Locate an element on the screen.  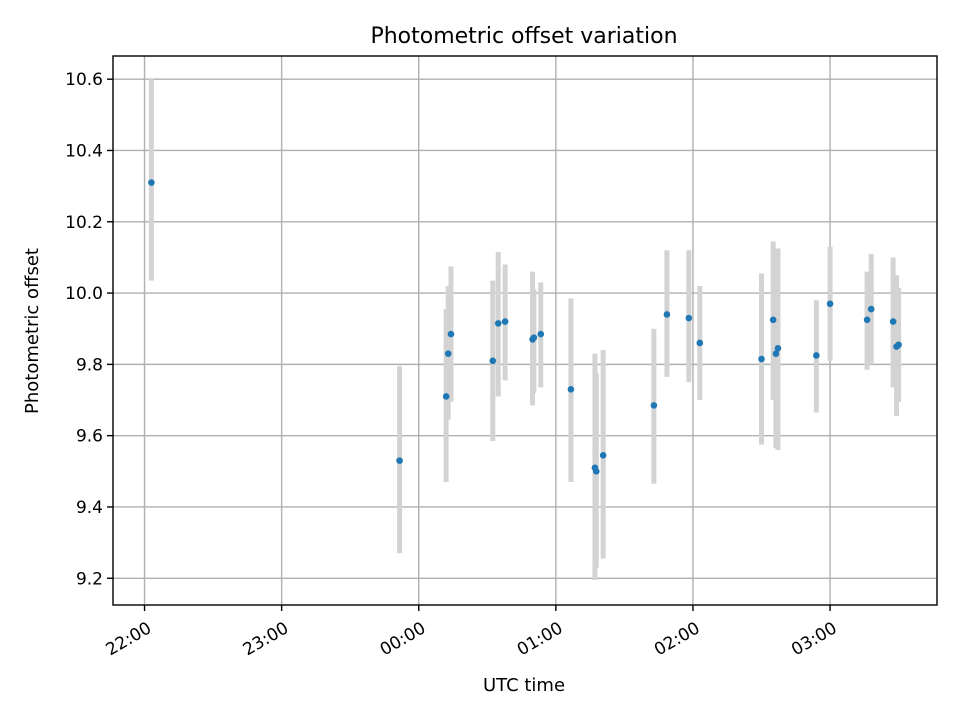
x-axis-ticks: 22:00 23:00 00:00 01:00 02:00 03:00 is located at coordinates (472, 632).